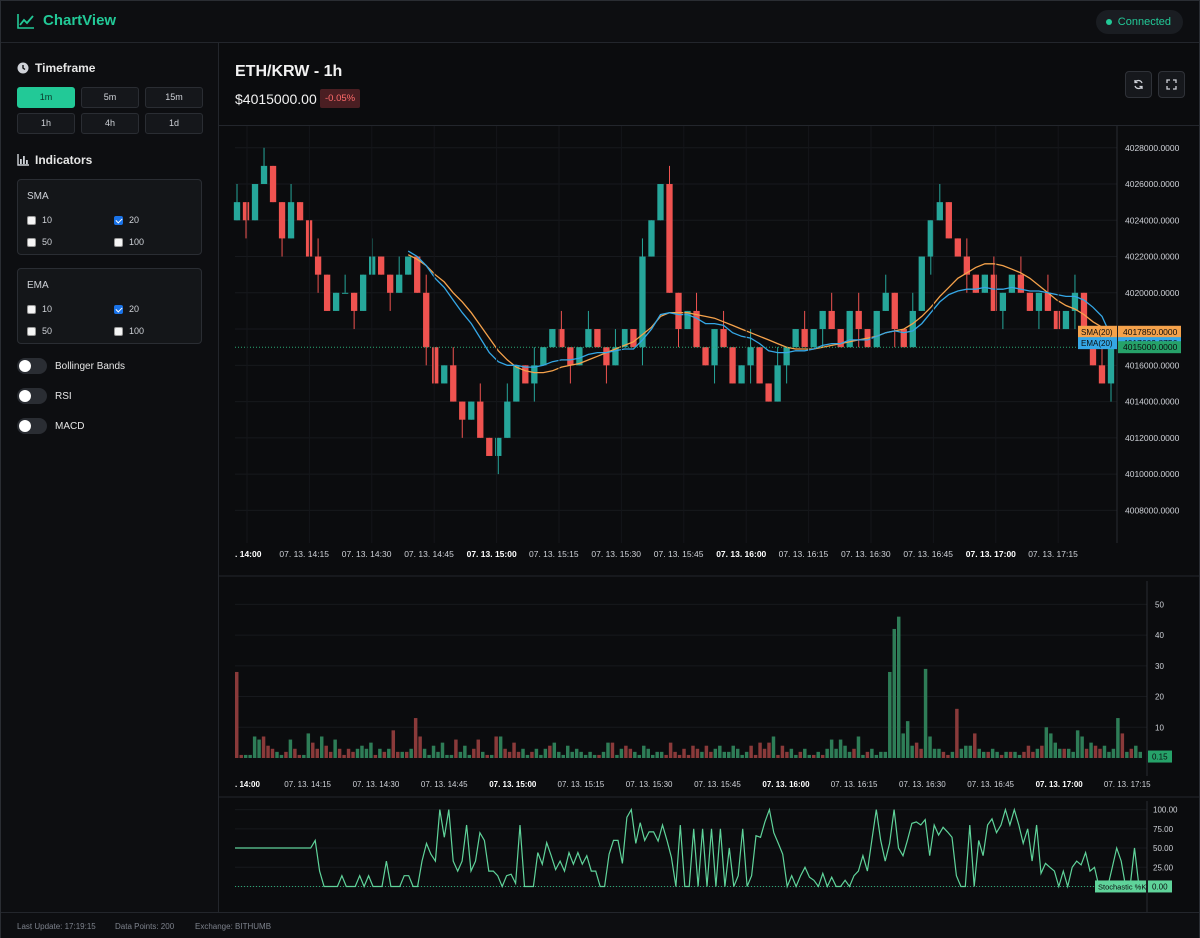 The image size is (1200, 938). What do you see at coordinates (174, 123) in the screenshot?
I see `timeframe-button-1d: 1d` at bounding box center [174, 123].